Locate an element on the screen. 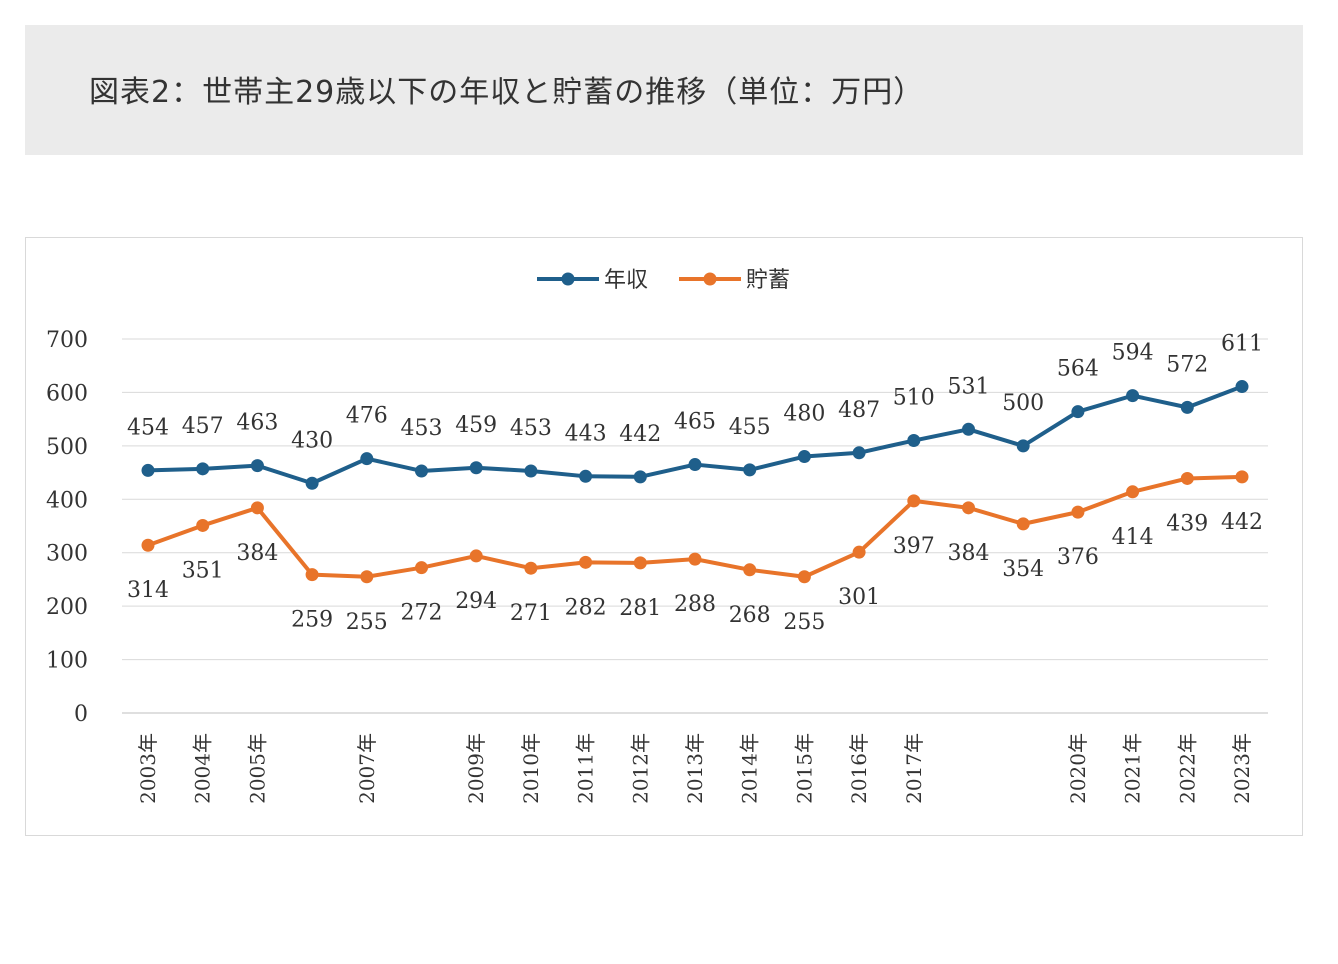 Image resolution: width=1338 pixels, height=964 pixels. x-tick-label: 2017年 is located at coordinates (914, 768).